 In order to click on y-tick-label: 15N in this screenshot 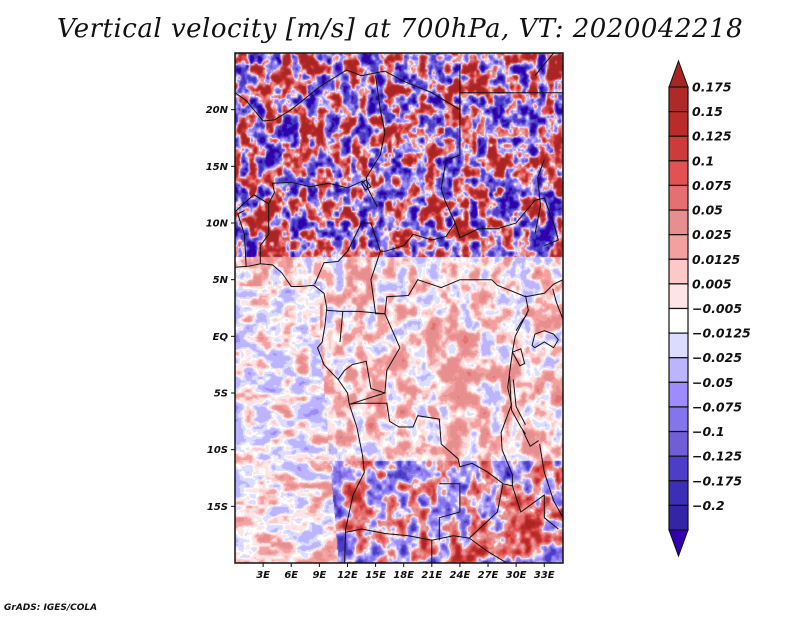, I will do `click(217, 167)`.